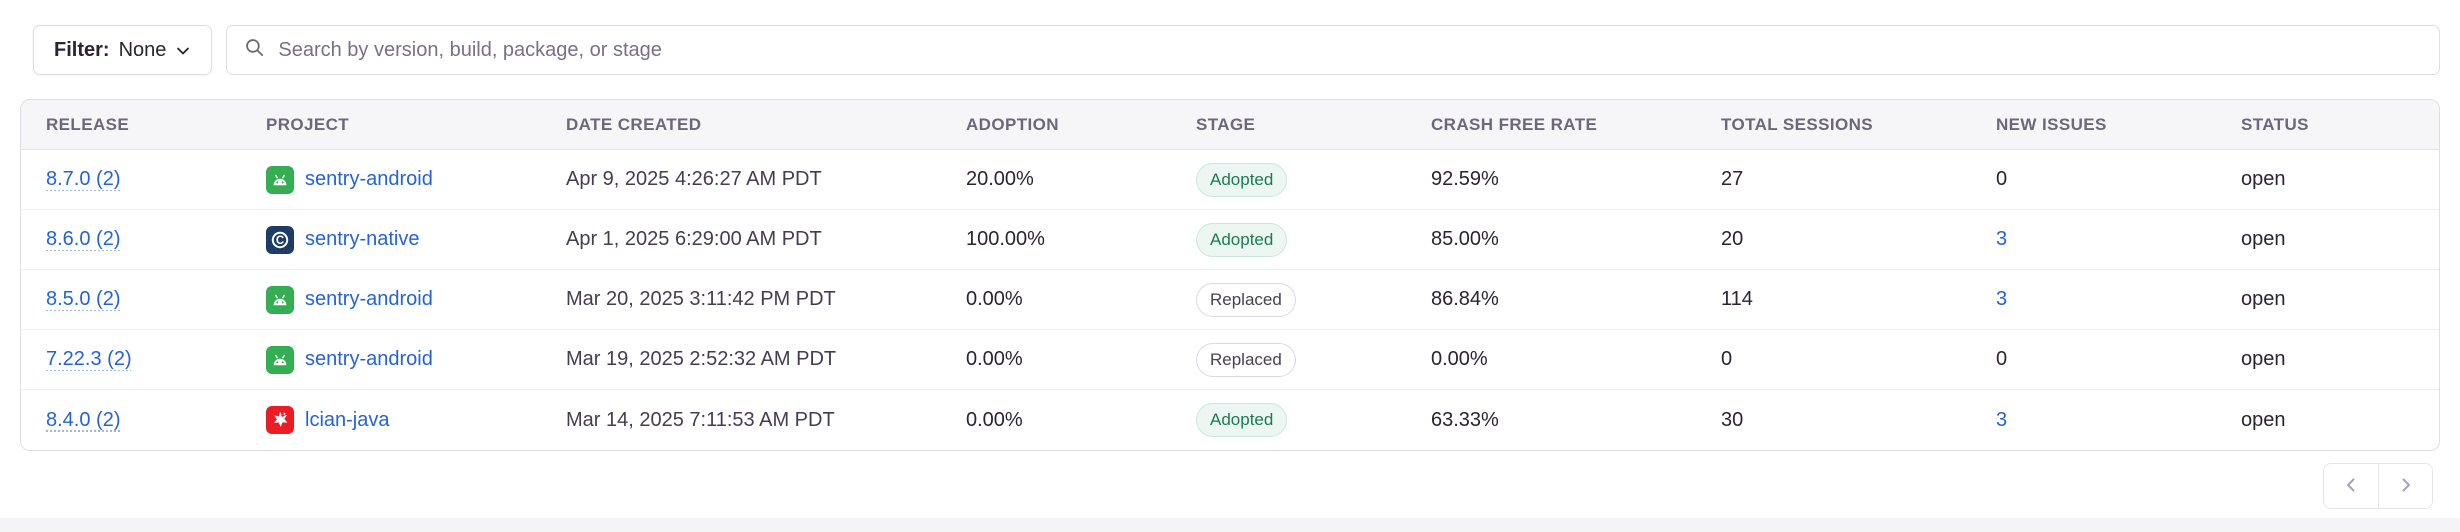 This screenshot has width=2460, height=532. I want to click on java-platform-icon, so click(280, 420).